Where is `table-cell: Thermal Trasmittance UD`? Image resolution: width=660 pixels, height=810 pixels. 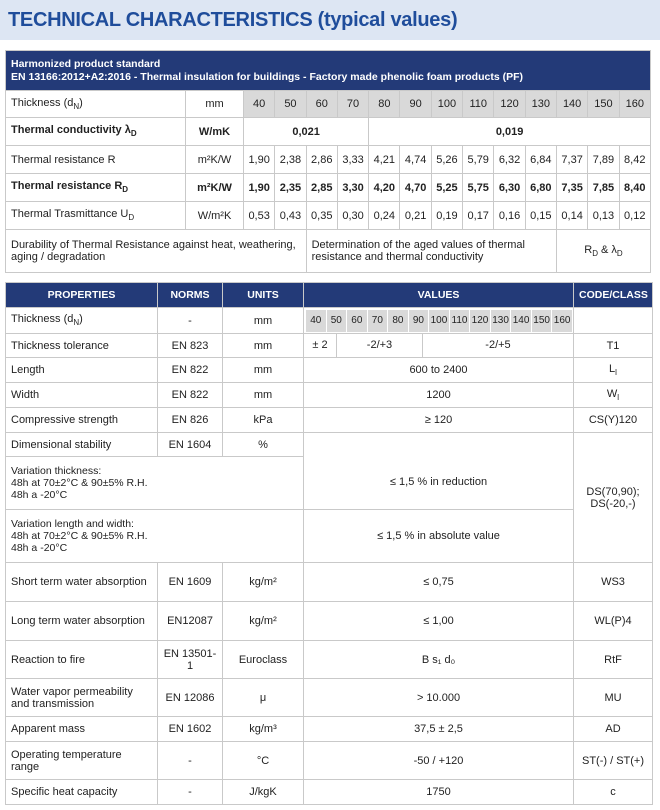
table-cell: Thermal Trasmittance UD is located at coordinates (95, 215).